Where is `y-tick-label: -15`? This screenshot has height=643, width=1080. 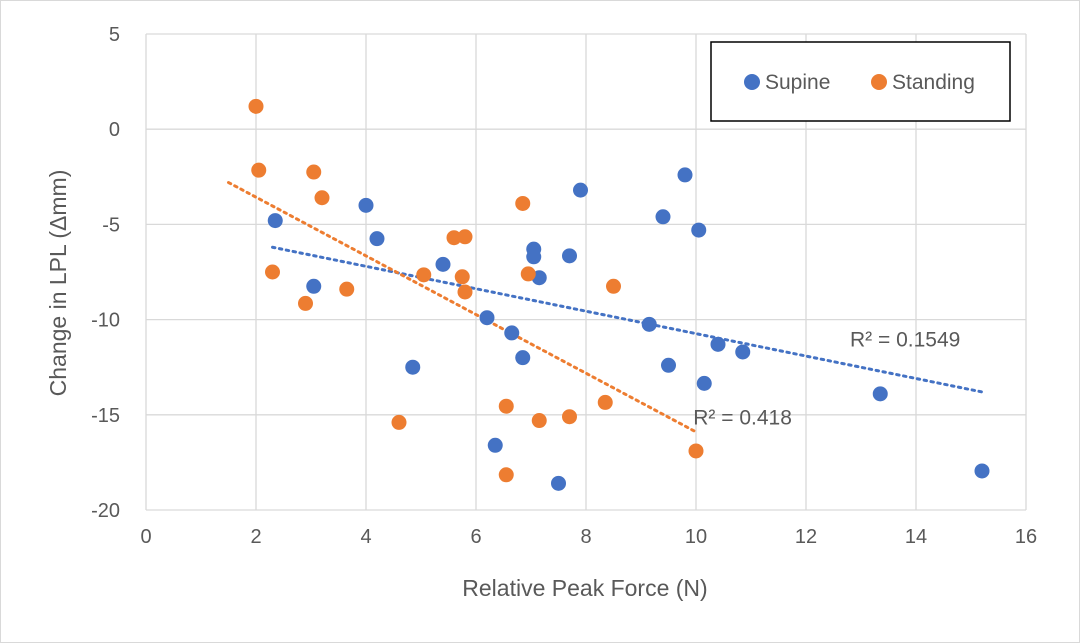 y-tick-label: -15 is located at coordinates (105, 416).